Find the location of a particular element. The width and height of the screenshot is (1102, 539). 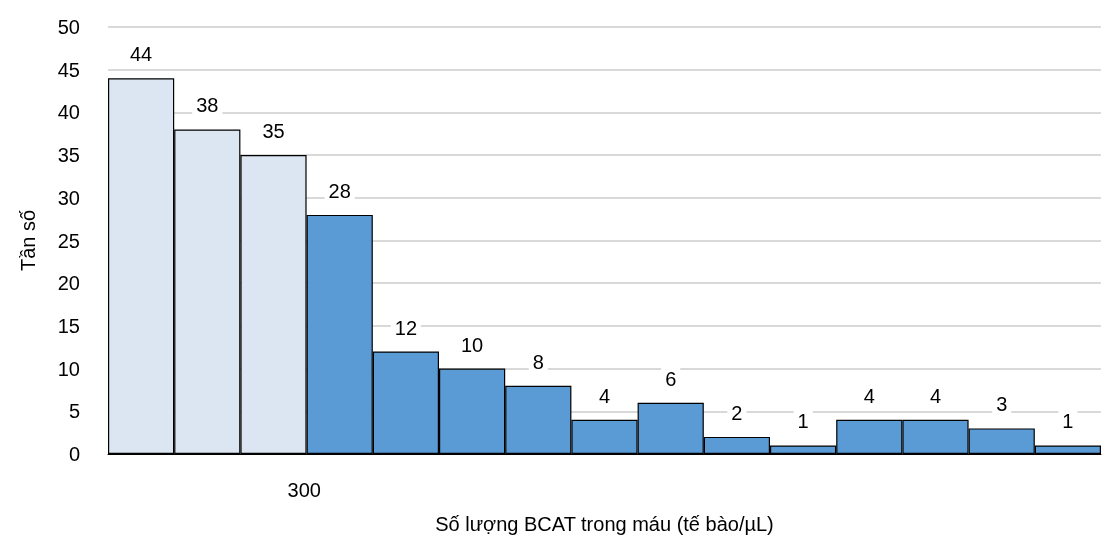

y-tick-label: 25 is located at coordinates (68, 240).